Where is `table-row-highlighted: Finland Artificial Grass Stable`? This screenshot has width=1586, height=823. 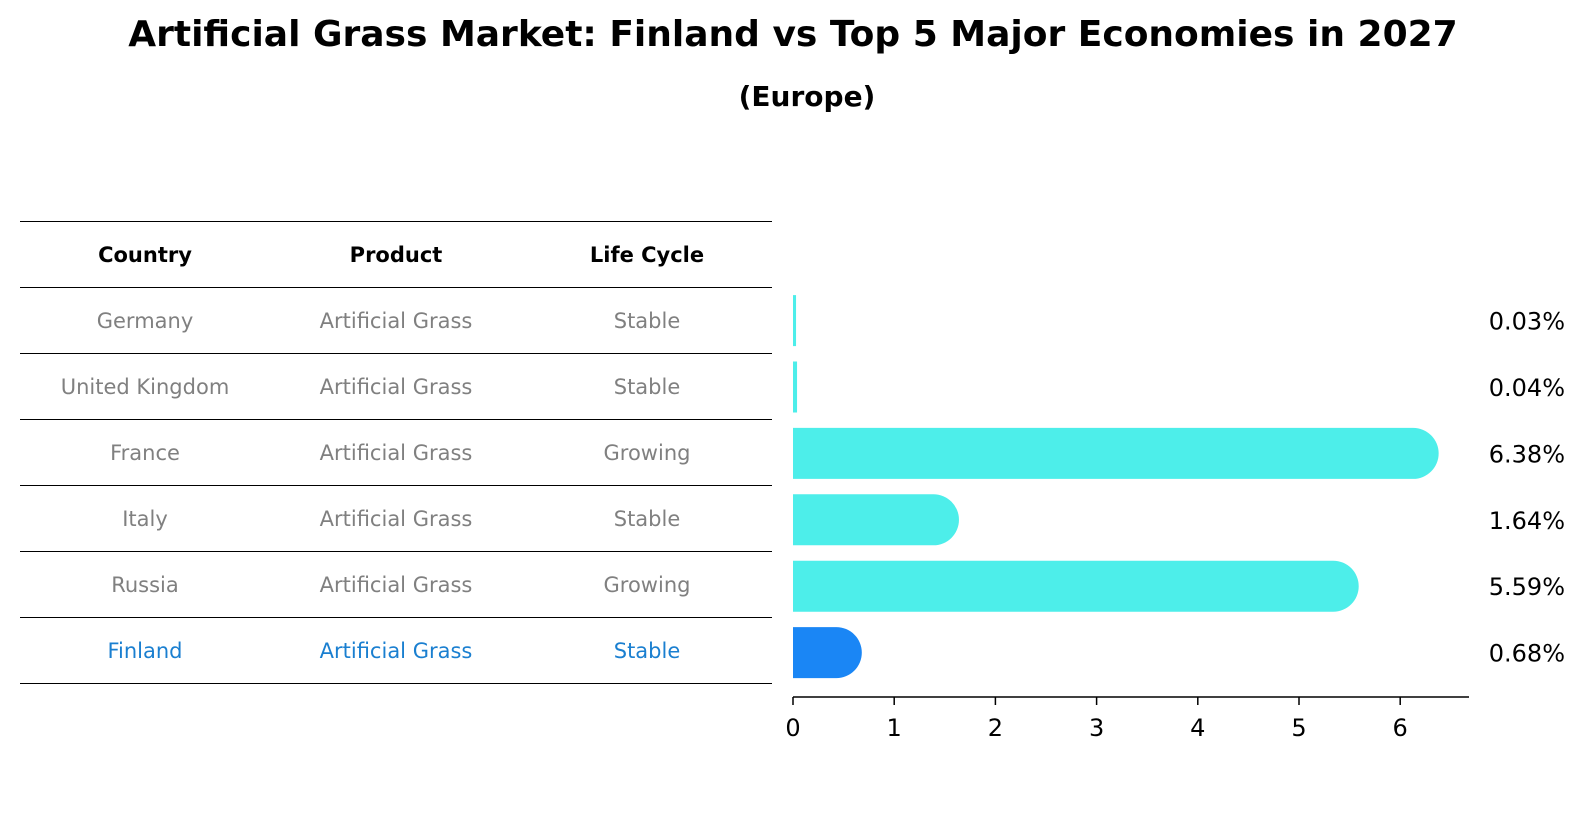 table-row-highlighted: Finland Artificial Grass Stable is located at coordinates (396, 650).